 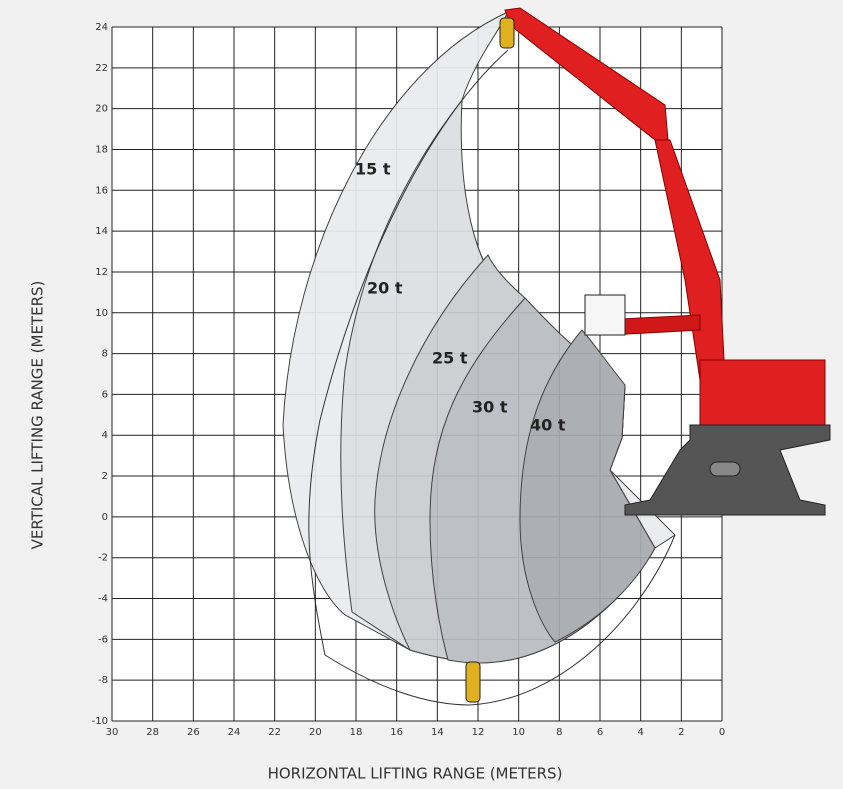 What do you see at coordinates (193, 732) in the screenshot?
I see `x-tick-label: 26` at bounding box center [193, 732].